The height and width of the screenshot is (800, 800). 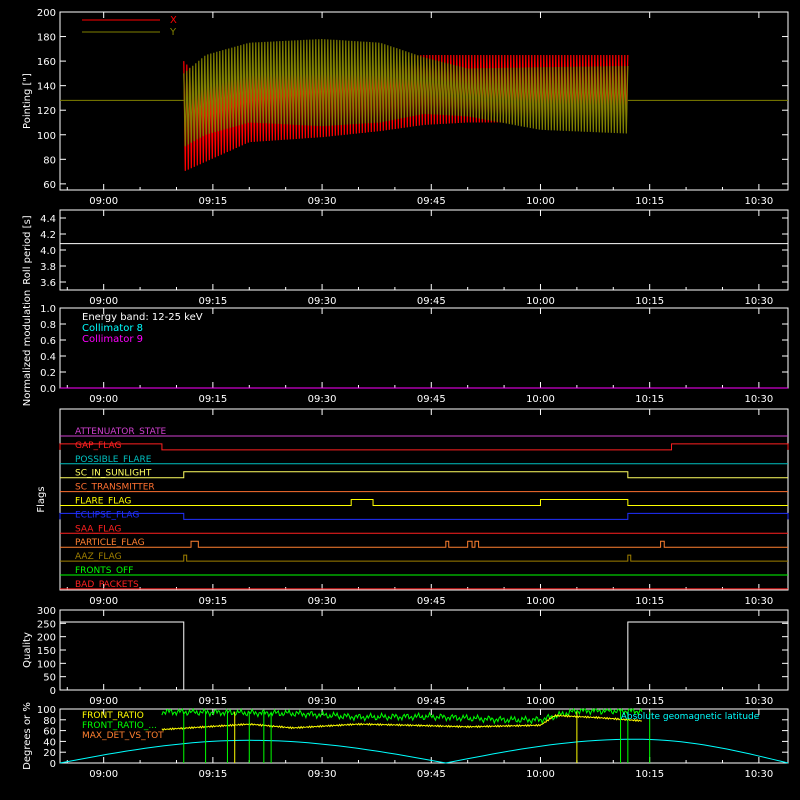 What do you see at coordinates (115, 488) in the screenshot?
I see `flag-label: SC_TRANSMITTER` at bounding box center [115, 488].